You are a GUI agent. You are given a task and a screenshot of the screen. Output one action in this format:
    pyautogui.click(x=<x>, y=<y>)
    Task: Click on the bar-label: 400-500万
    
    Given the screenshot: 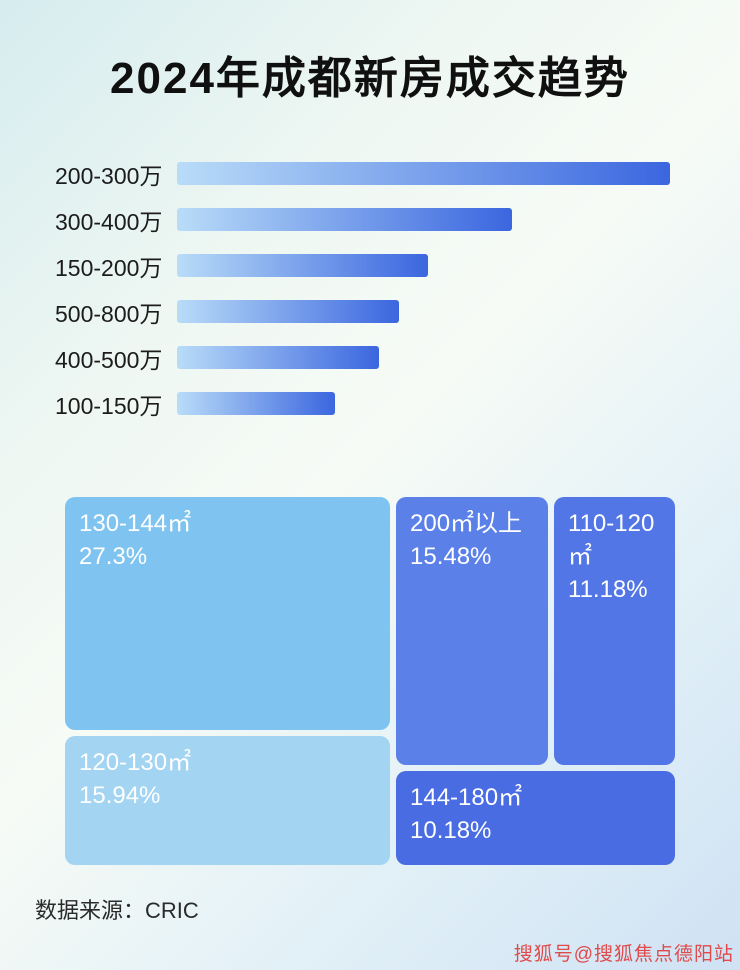 What is the action you would take?
    pyautogui.click(x=109, y=359)
    